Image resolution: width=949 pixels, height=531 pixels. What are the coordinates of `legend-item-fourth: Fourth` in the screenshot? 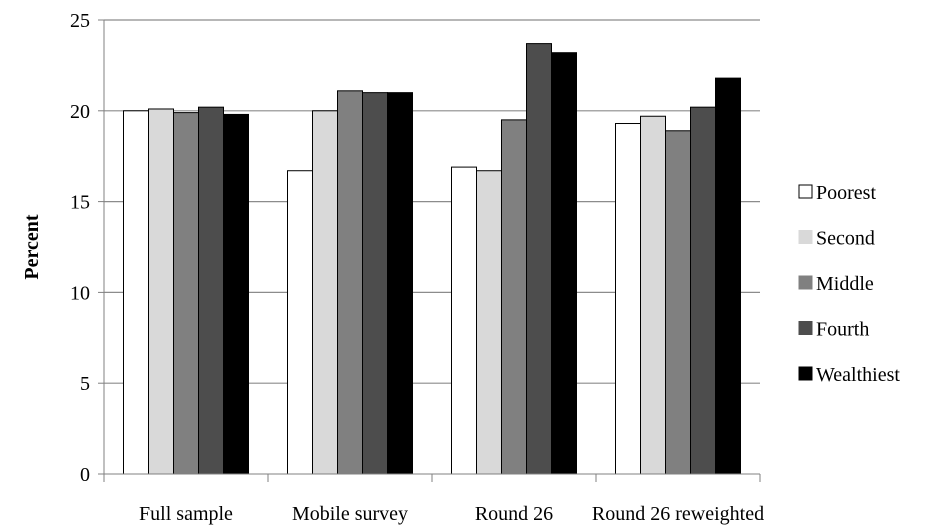 It's located at (833, 330).